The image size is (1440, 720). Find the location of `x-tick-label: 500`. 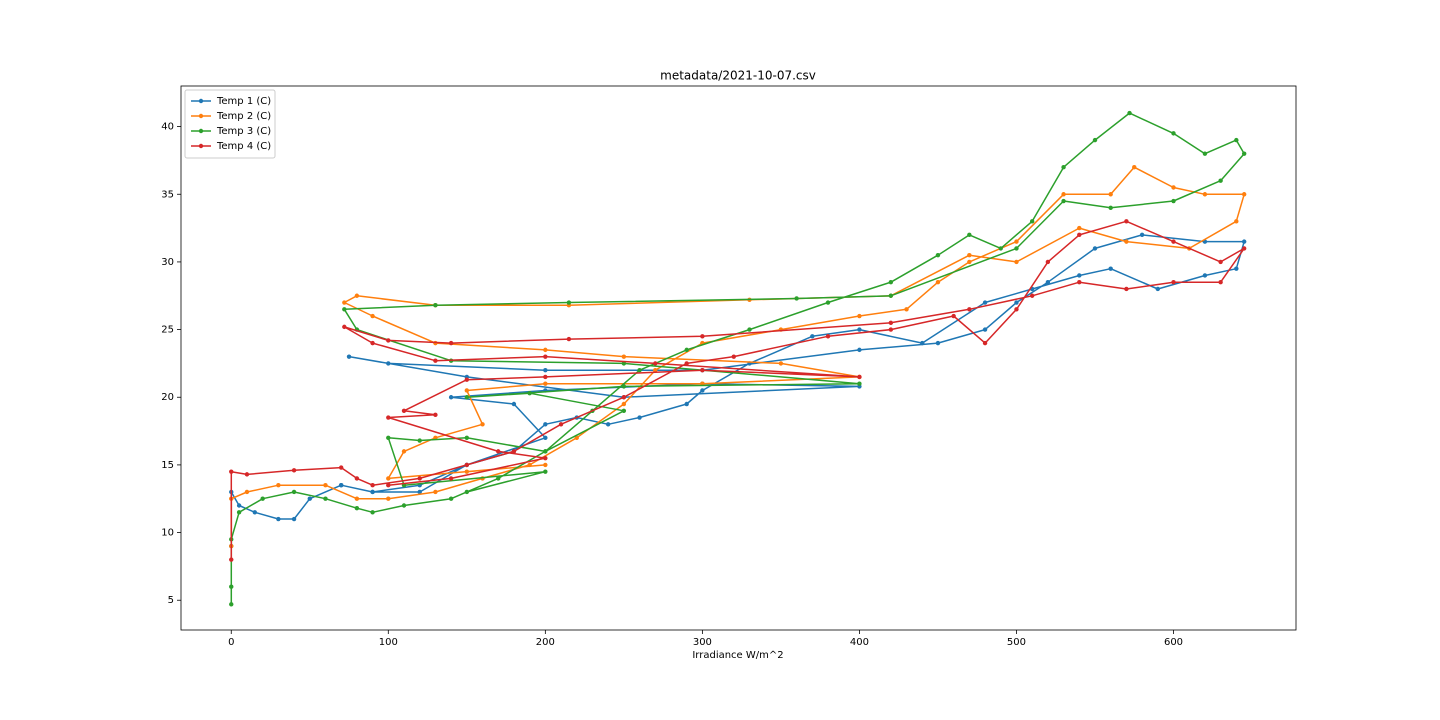

x-tick-label: 500 is located at coordinates (1016, 642).